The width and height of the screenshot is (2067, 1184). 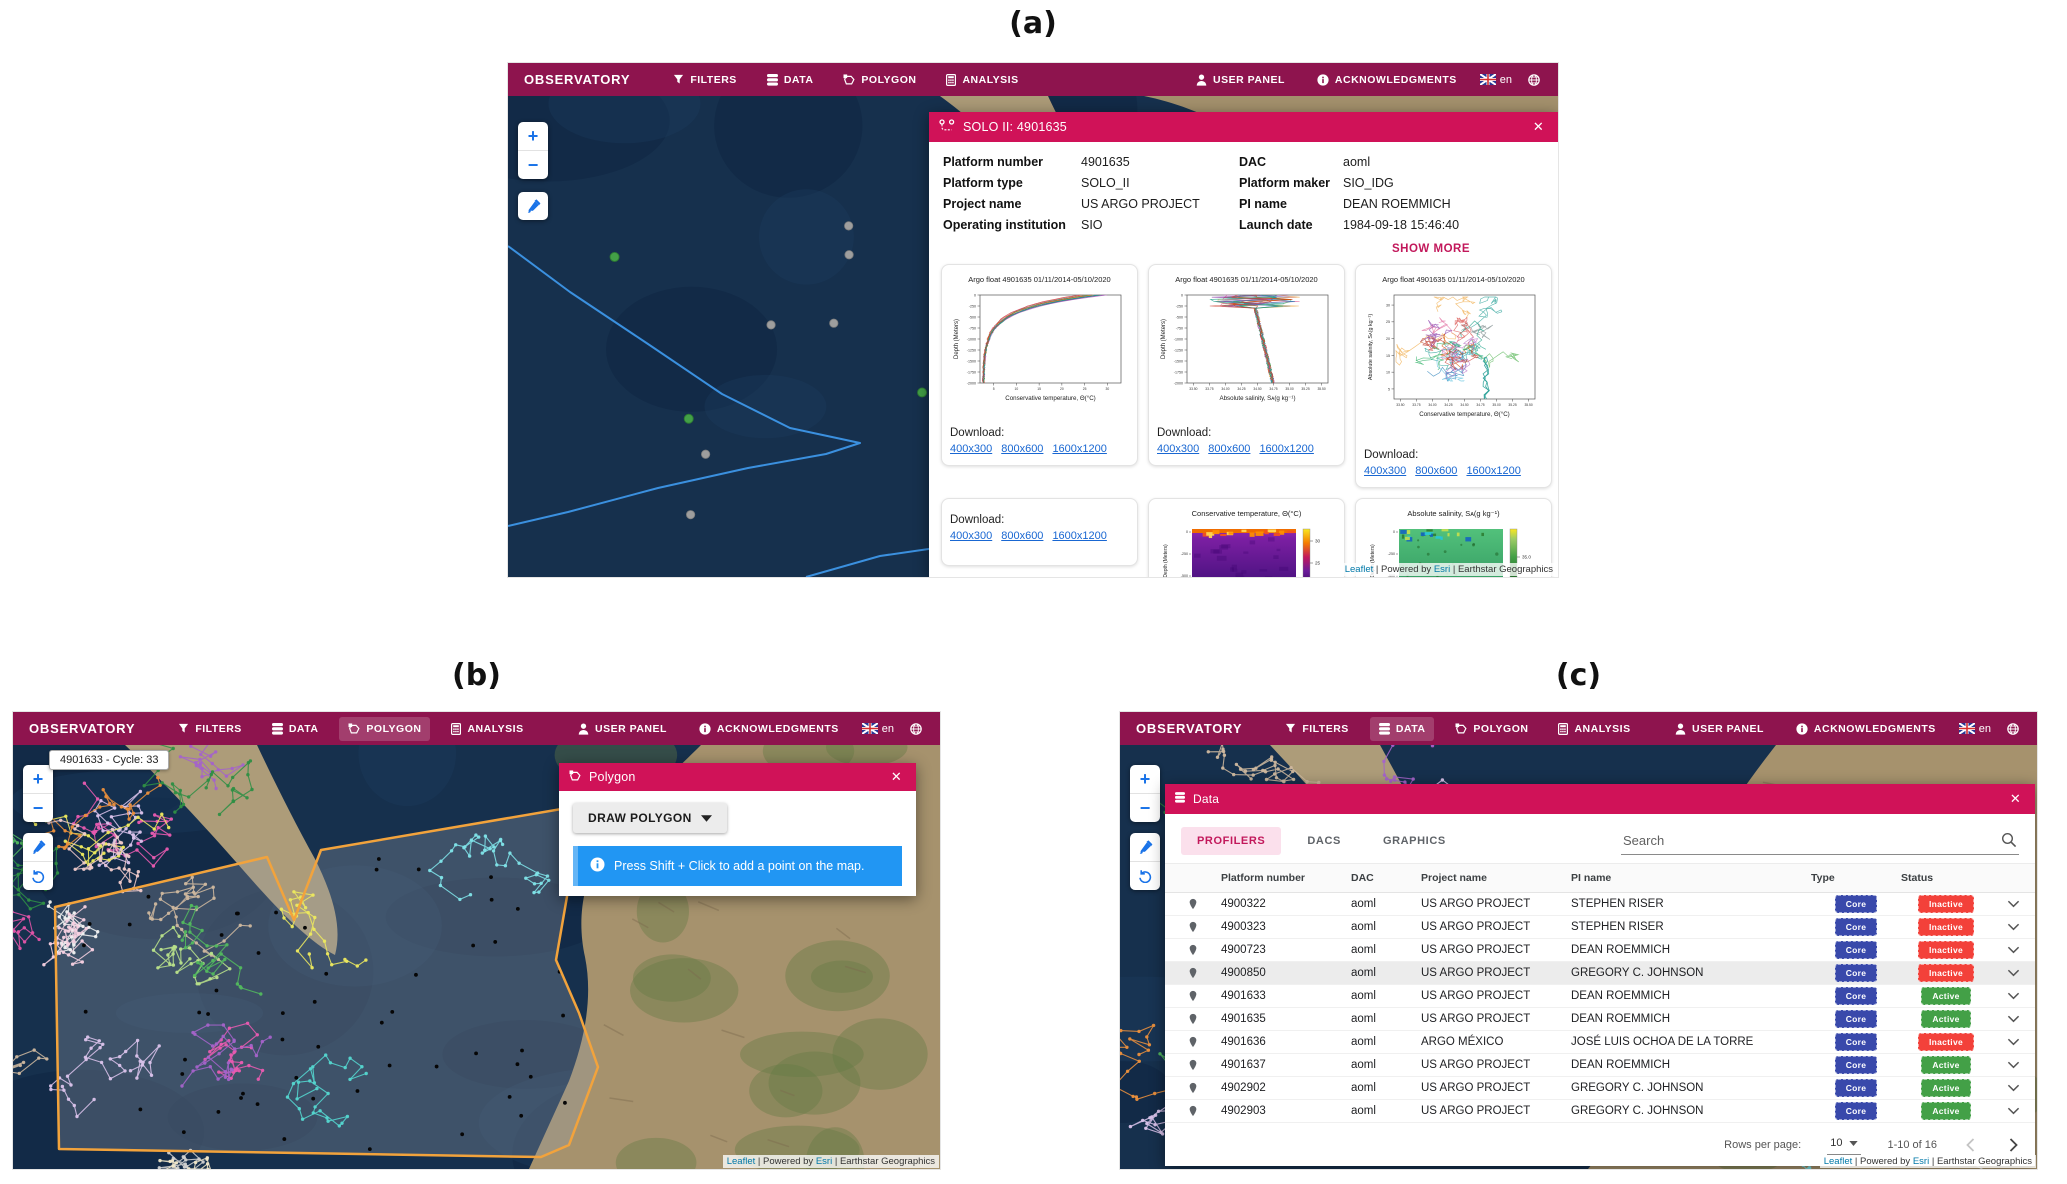 I want to click on draw-polygon-button: DRAW POLYGON, so click(x=650, y=818).